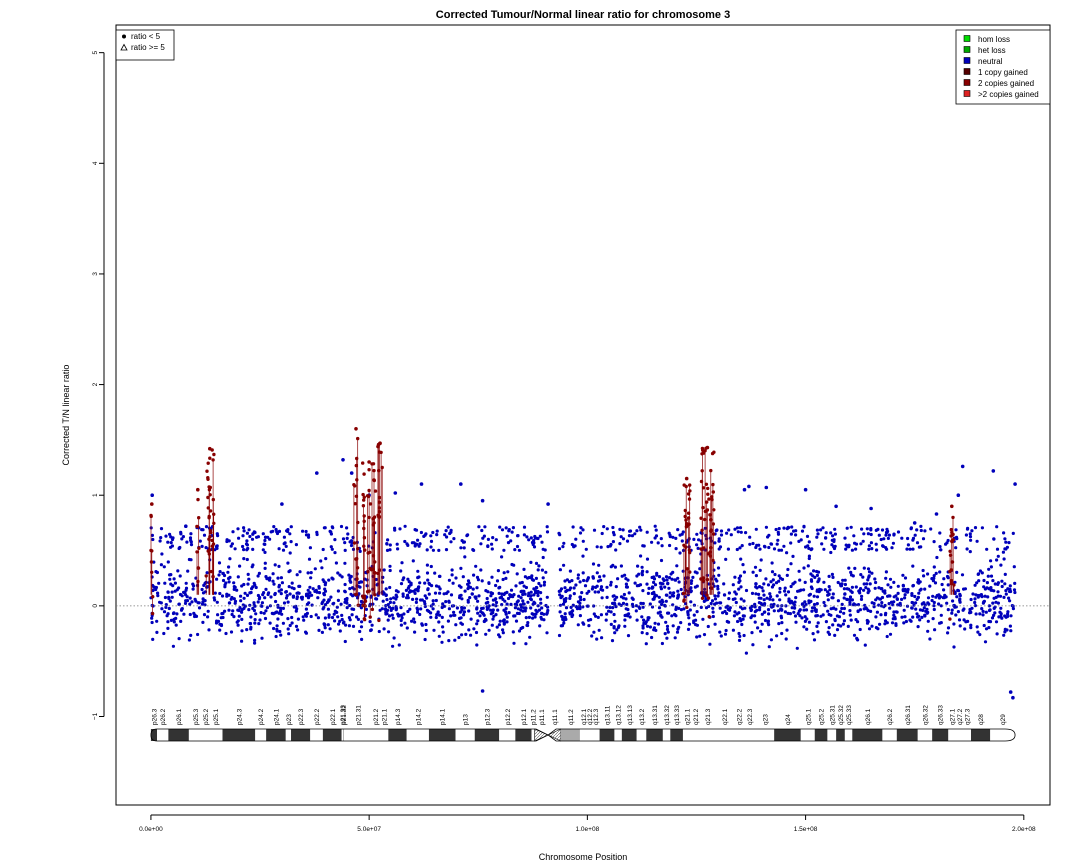 This screenshot has height=864, width=1080. What do you see at coordinates (261, 716) in the screenshot?
I see `band-label: p24.2` at bounding box center [261, 716].